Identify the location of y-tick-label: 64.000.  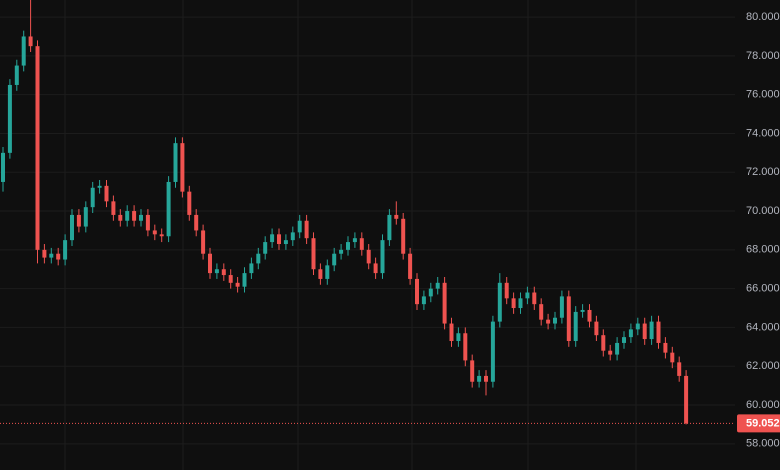
(763, 327).